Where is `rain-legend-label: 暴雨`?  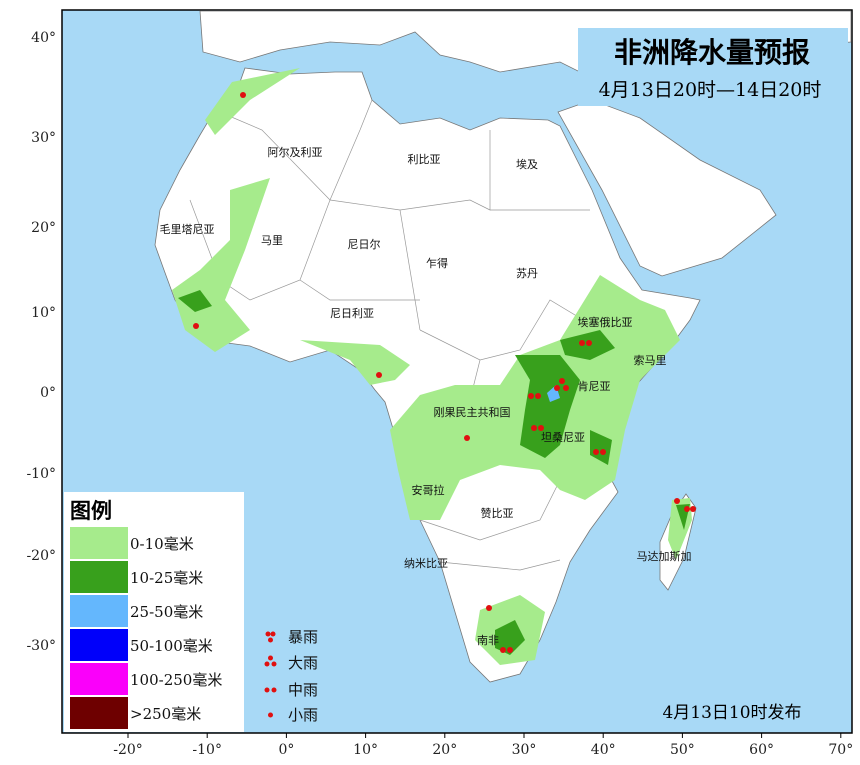
rain-legend-label: 暴雨 is located at coordinates (303, 637).